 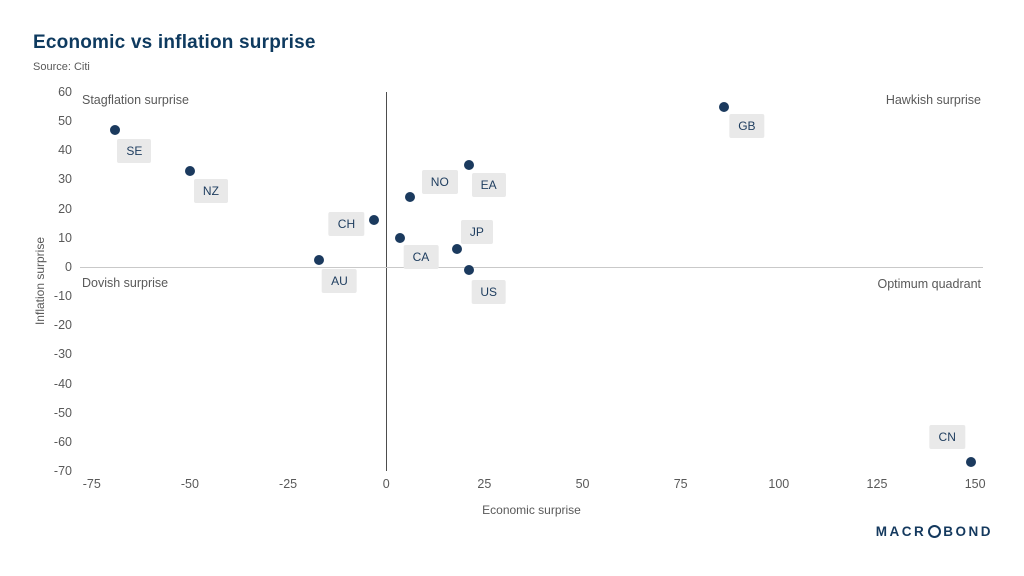 I want to click on data-point-ea, so click(x=468, y=164).